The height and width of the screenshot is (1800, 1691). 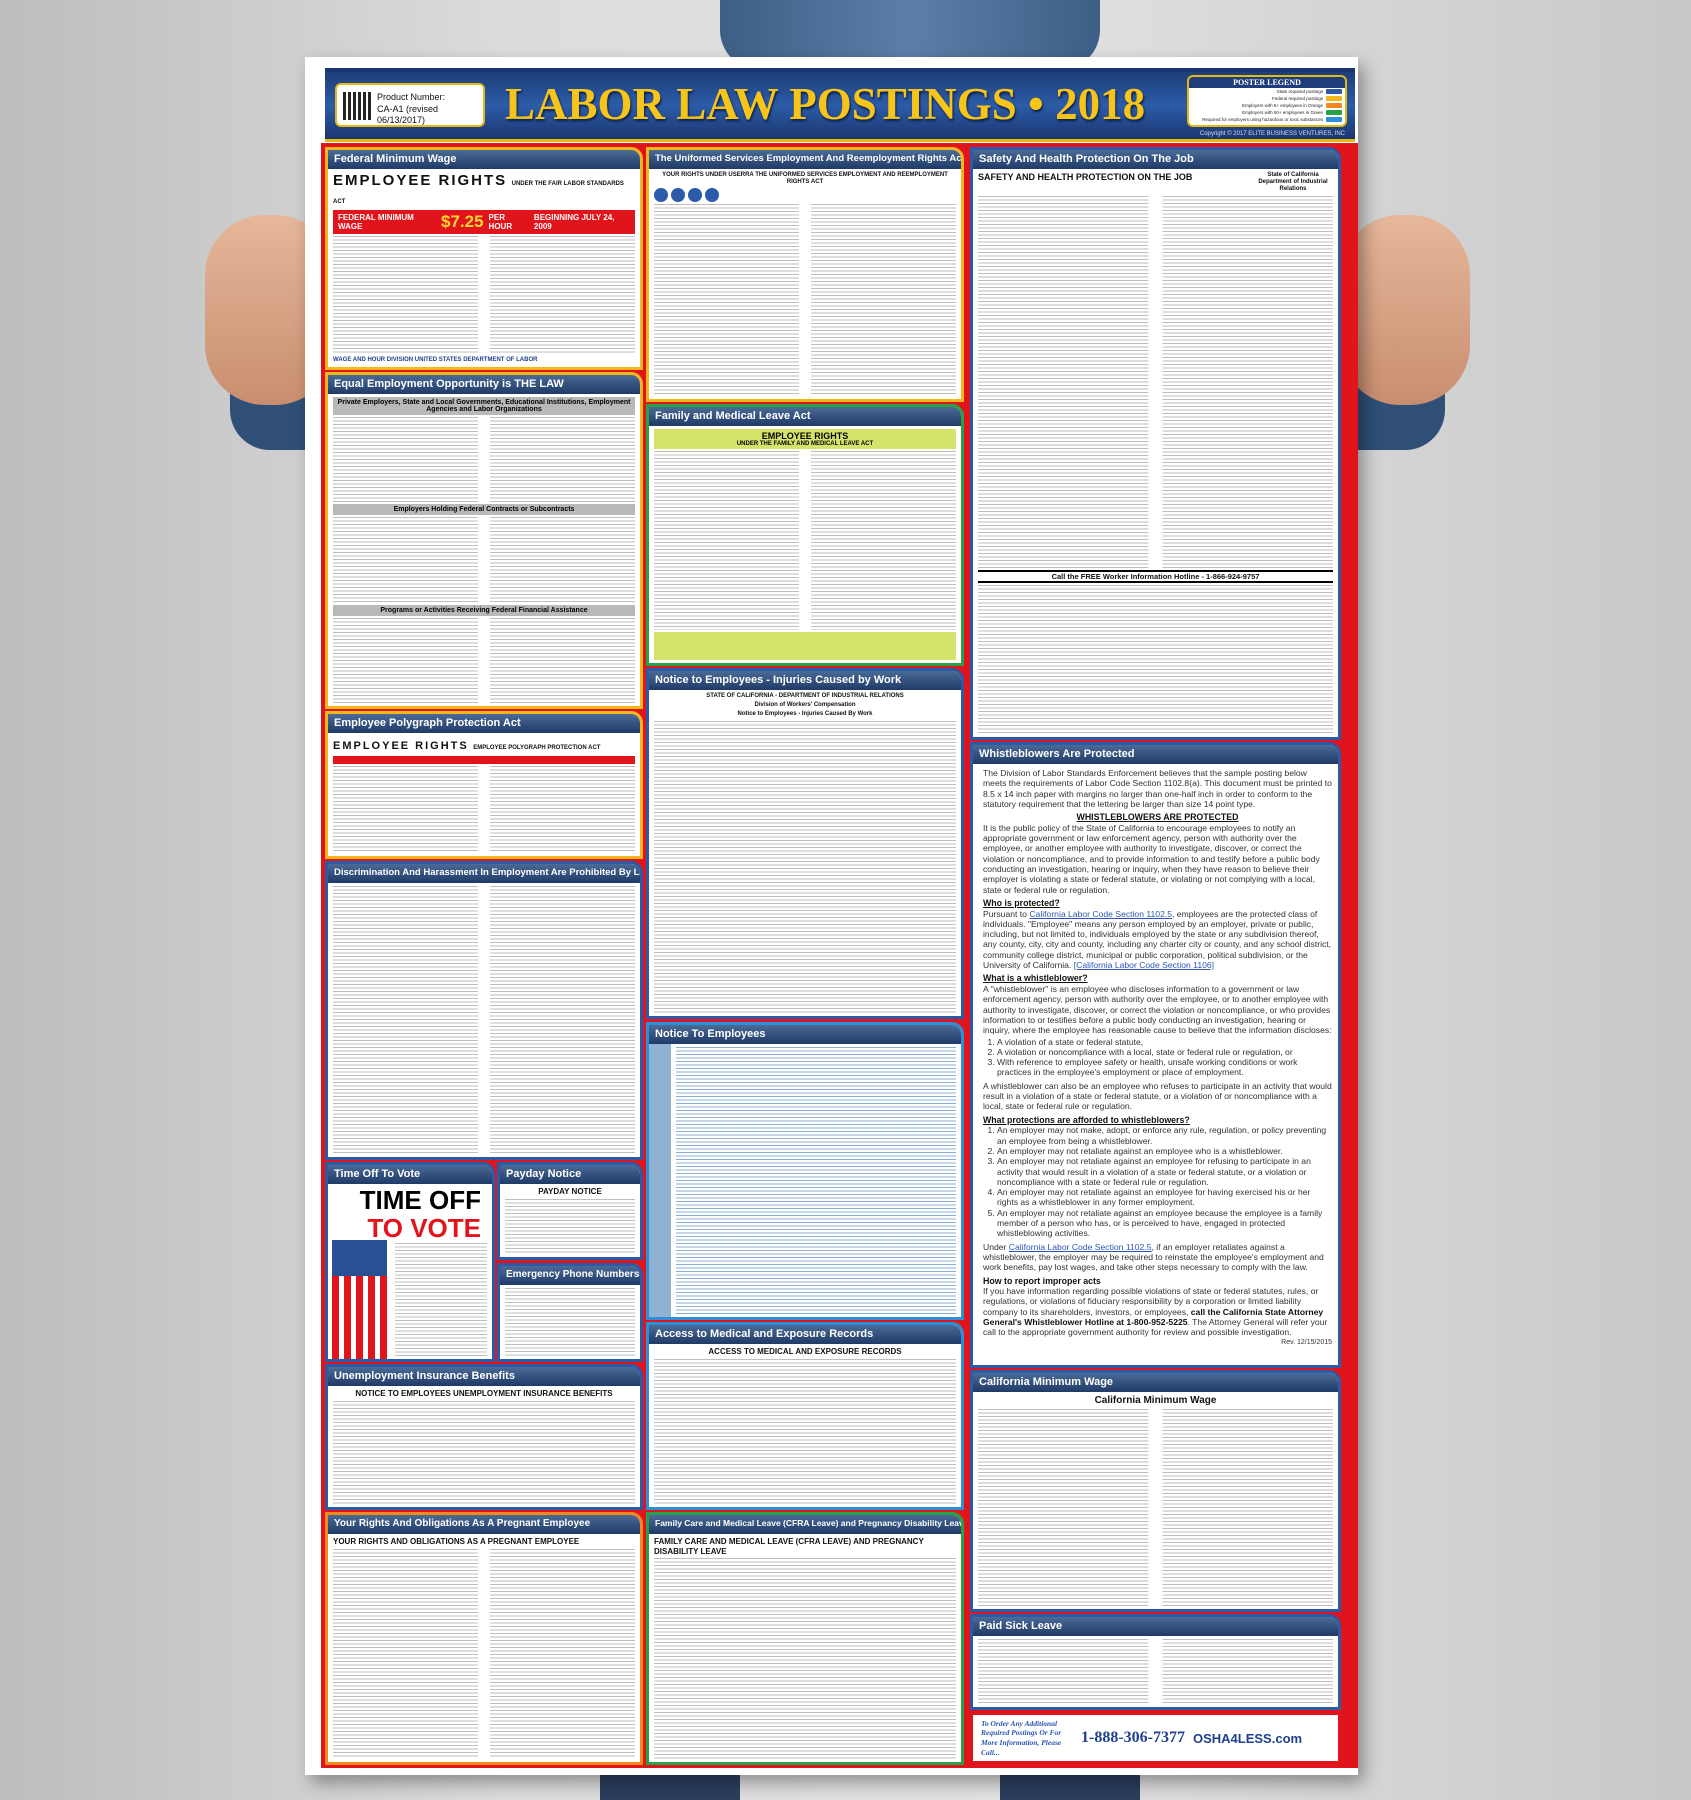 I want to click on legend-item: Employers with 50+ employees in Green, so click(x=1267, y=112).